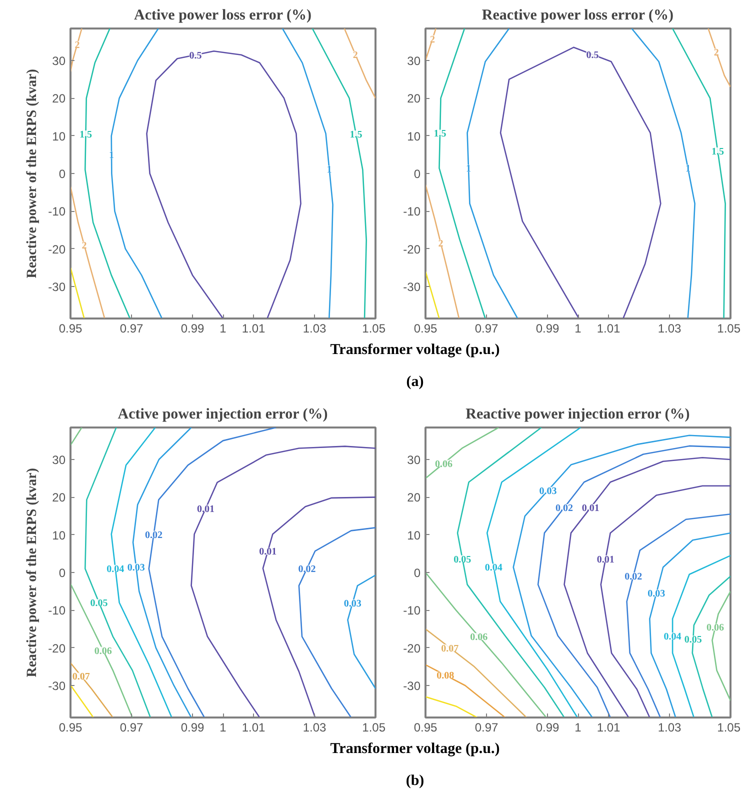 Image resolution: width=745 pixels, height=807 pixels. What do you see at coordinates (223, 16) in the screenshot?
I see `chart-title: Active power loss error (%)` at bounding box center [223, 16].